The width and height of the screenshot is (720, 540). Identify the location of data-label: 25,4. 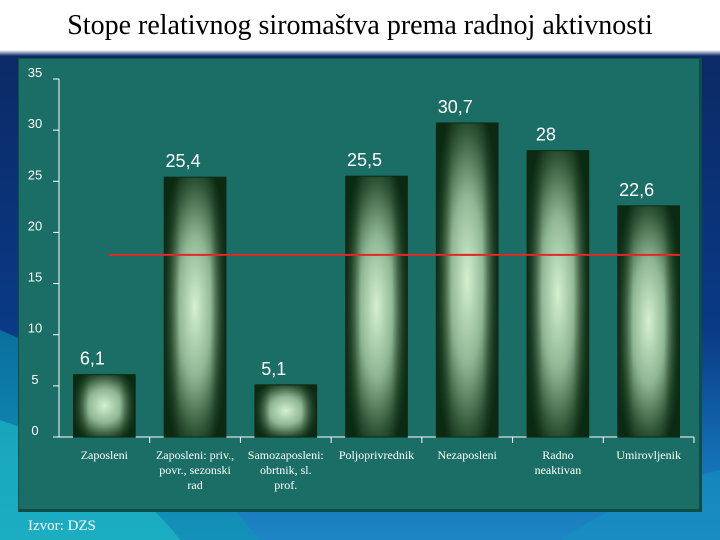
(183, 161).